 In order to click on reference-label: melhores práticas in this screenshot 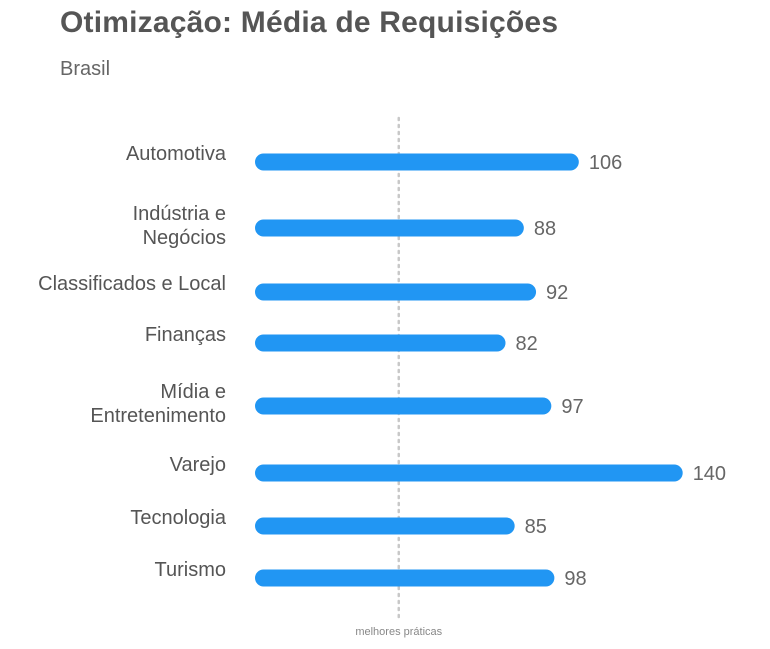, I will do `click(398, 632)`.